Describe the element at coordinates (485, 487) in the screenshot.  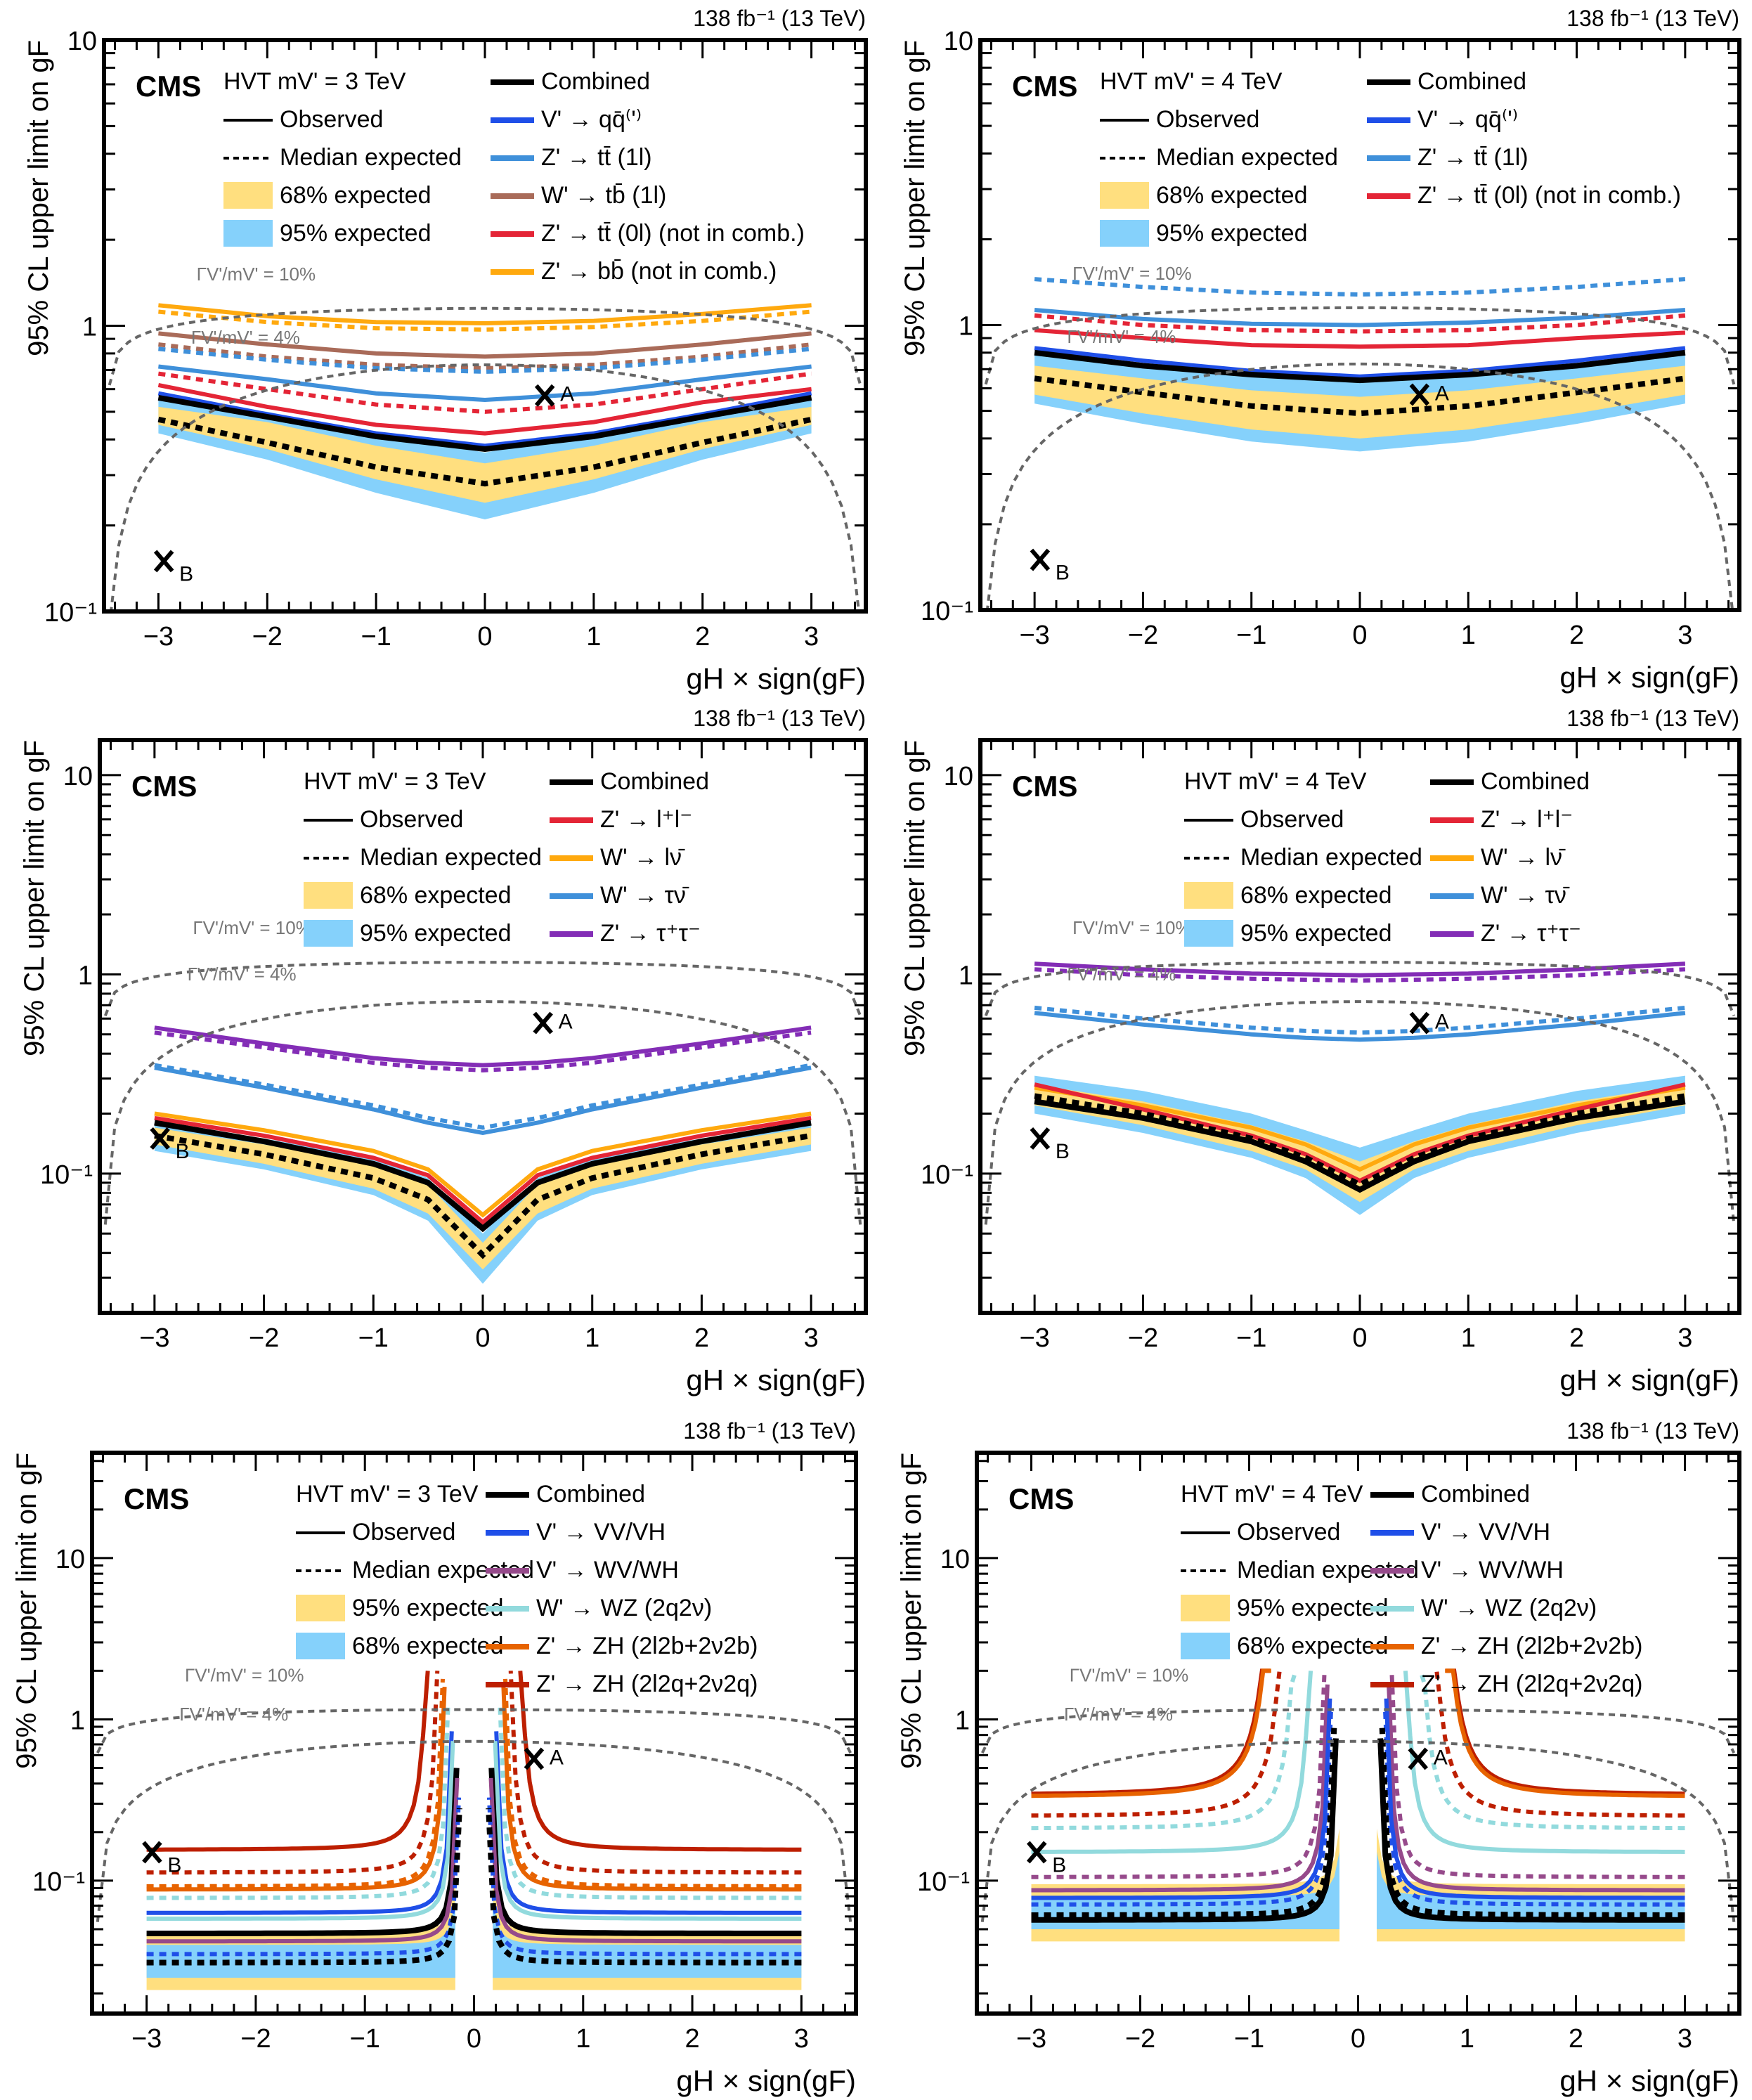
I see `width-curve-4pct` at that location.